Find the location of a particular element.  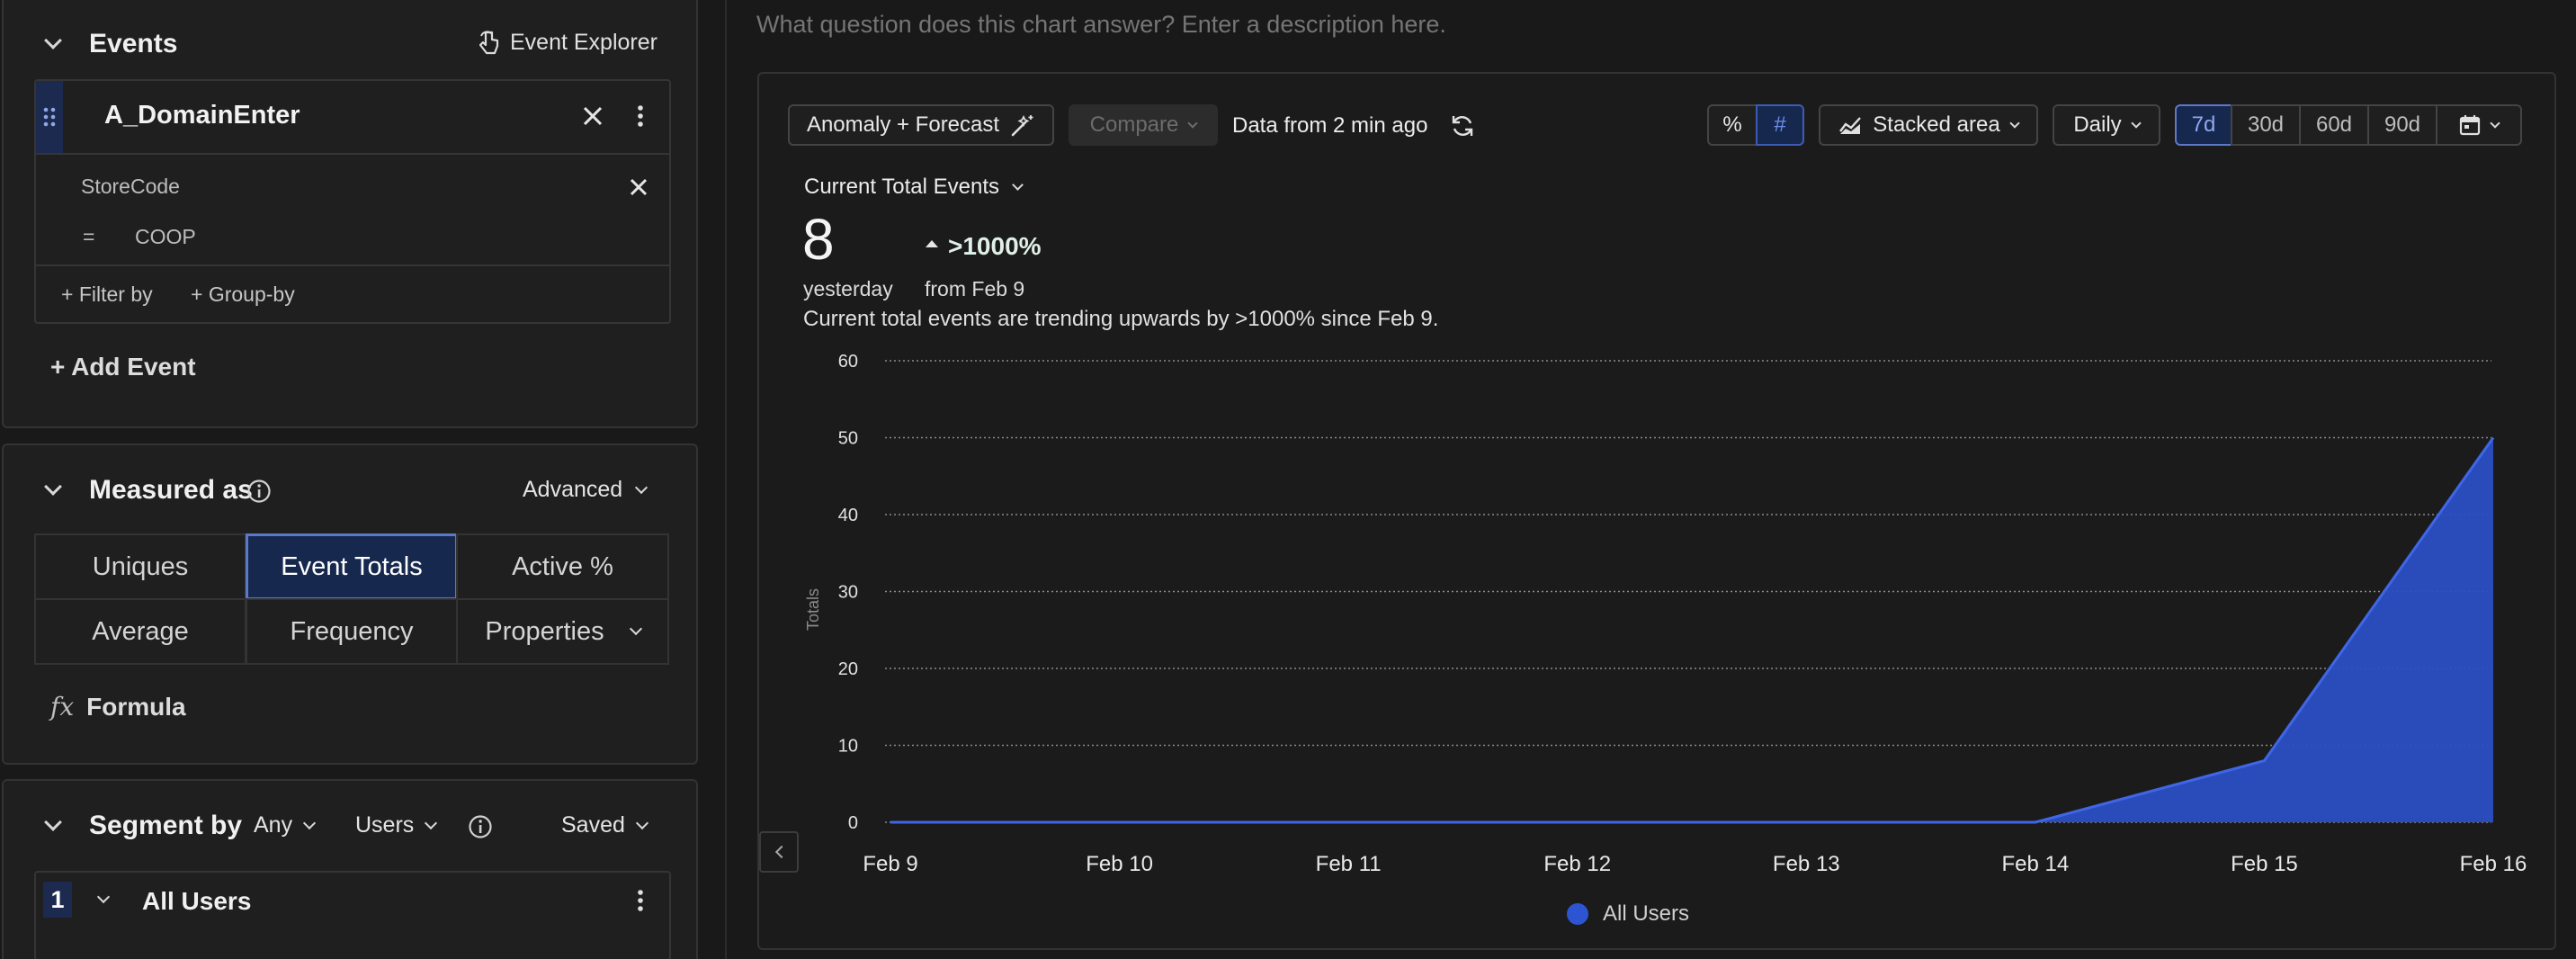

anomaly-forecast-button: Anomaly + Forecast is located at coordinates (921, 125).